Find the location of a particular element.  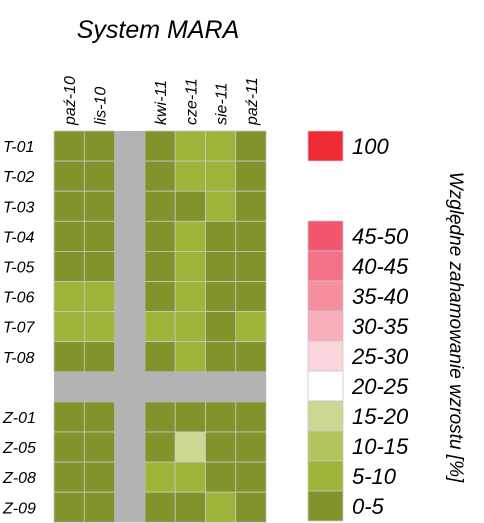

legend-label: 25-30 is located at coordinates (380, 356).